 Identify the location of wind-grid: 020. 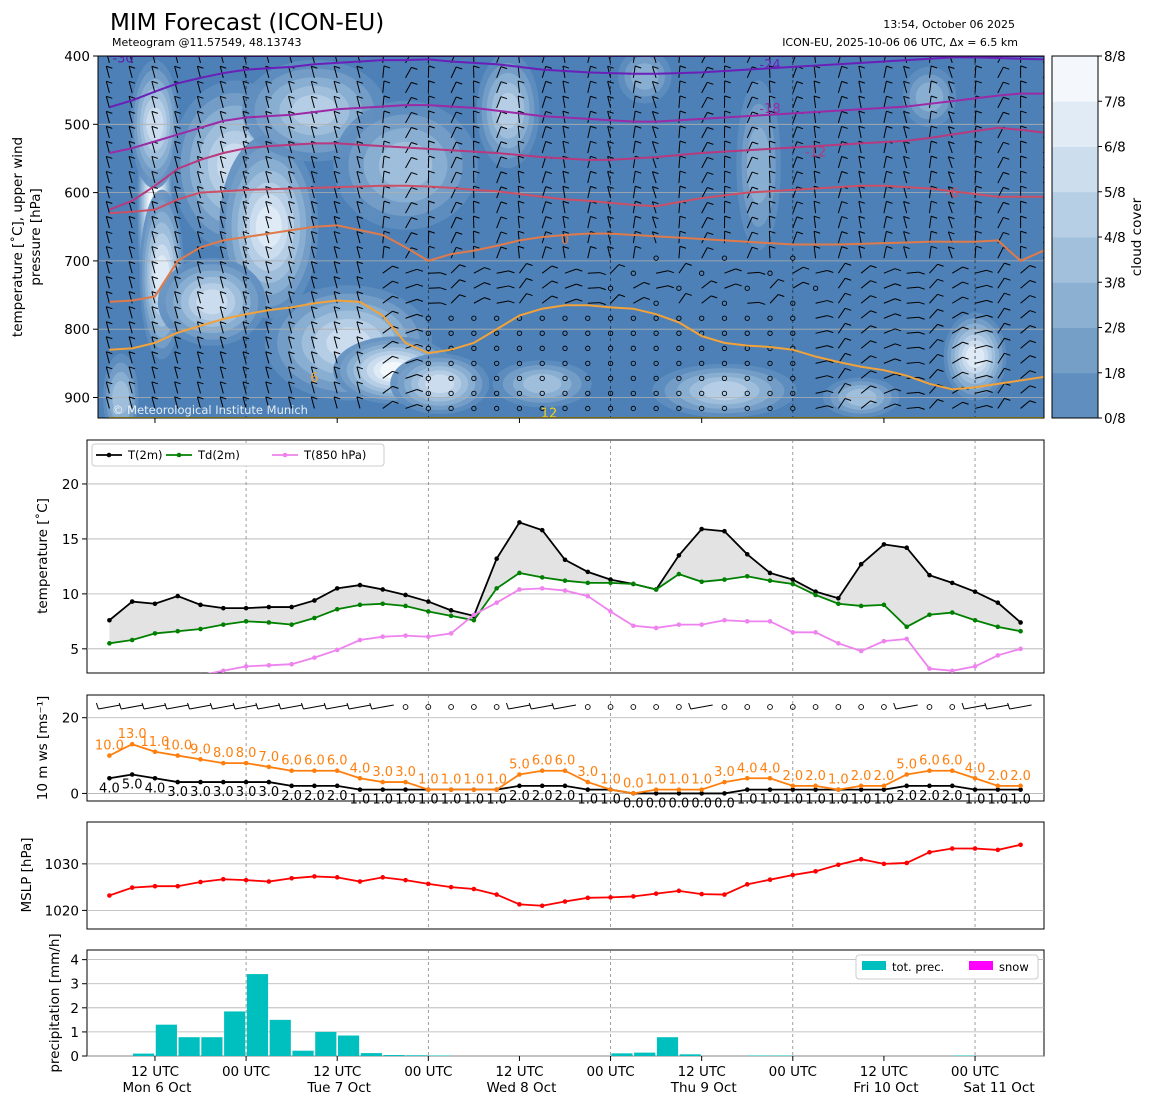
(553, 748).